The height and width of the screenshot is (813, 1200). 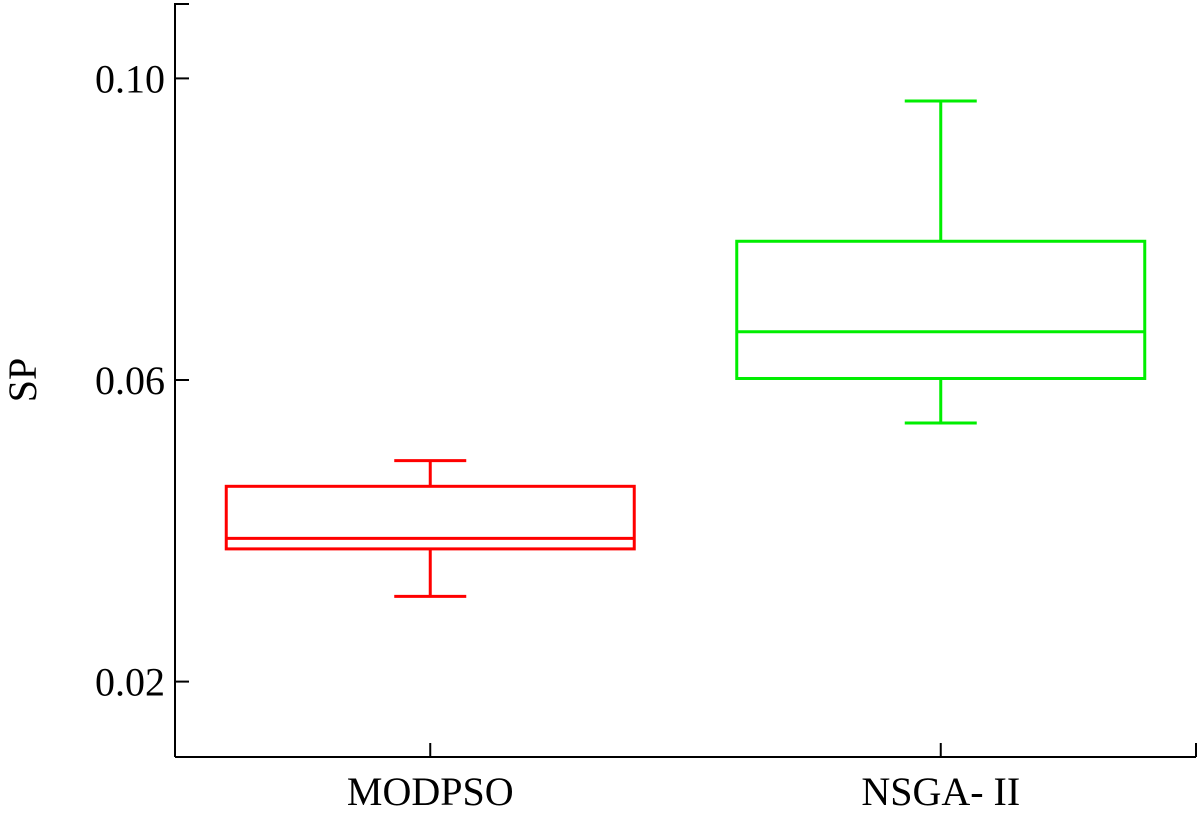 I want to click on y-tick-label: 0.06, so click(x=130, y=380).